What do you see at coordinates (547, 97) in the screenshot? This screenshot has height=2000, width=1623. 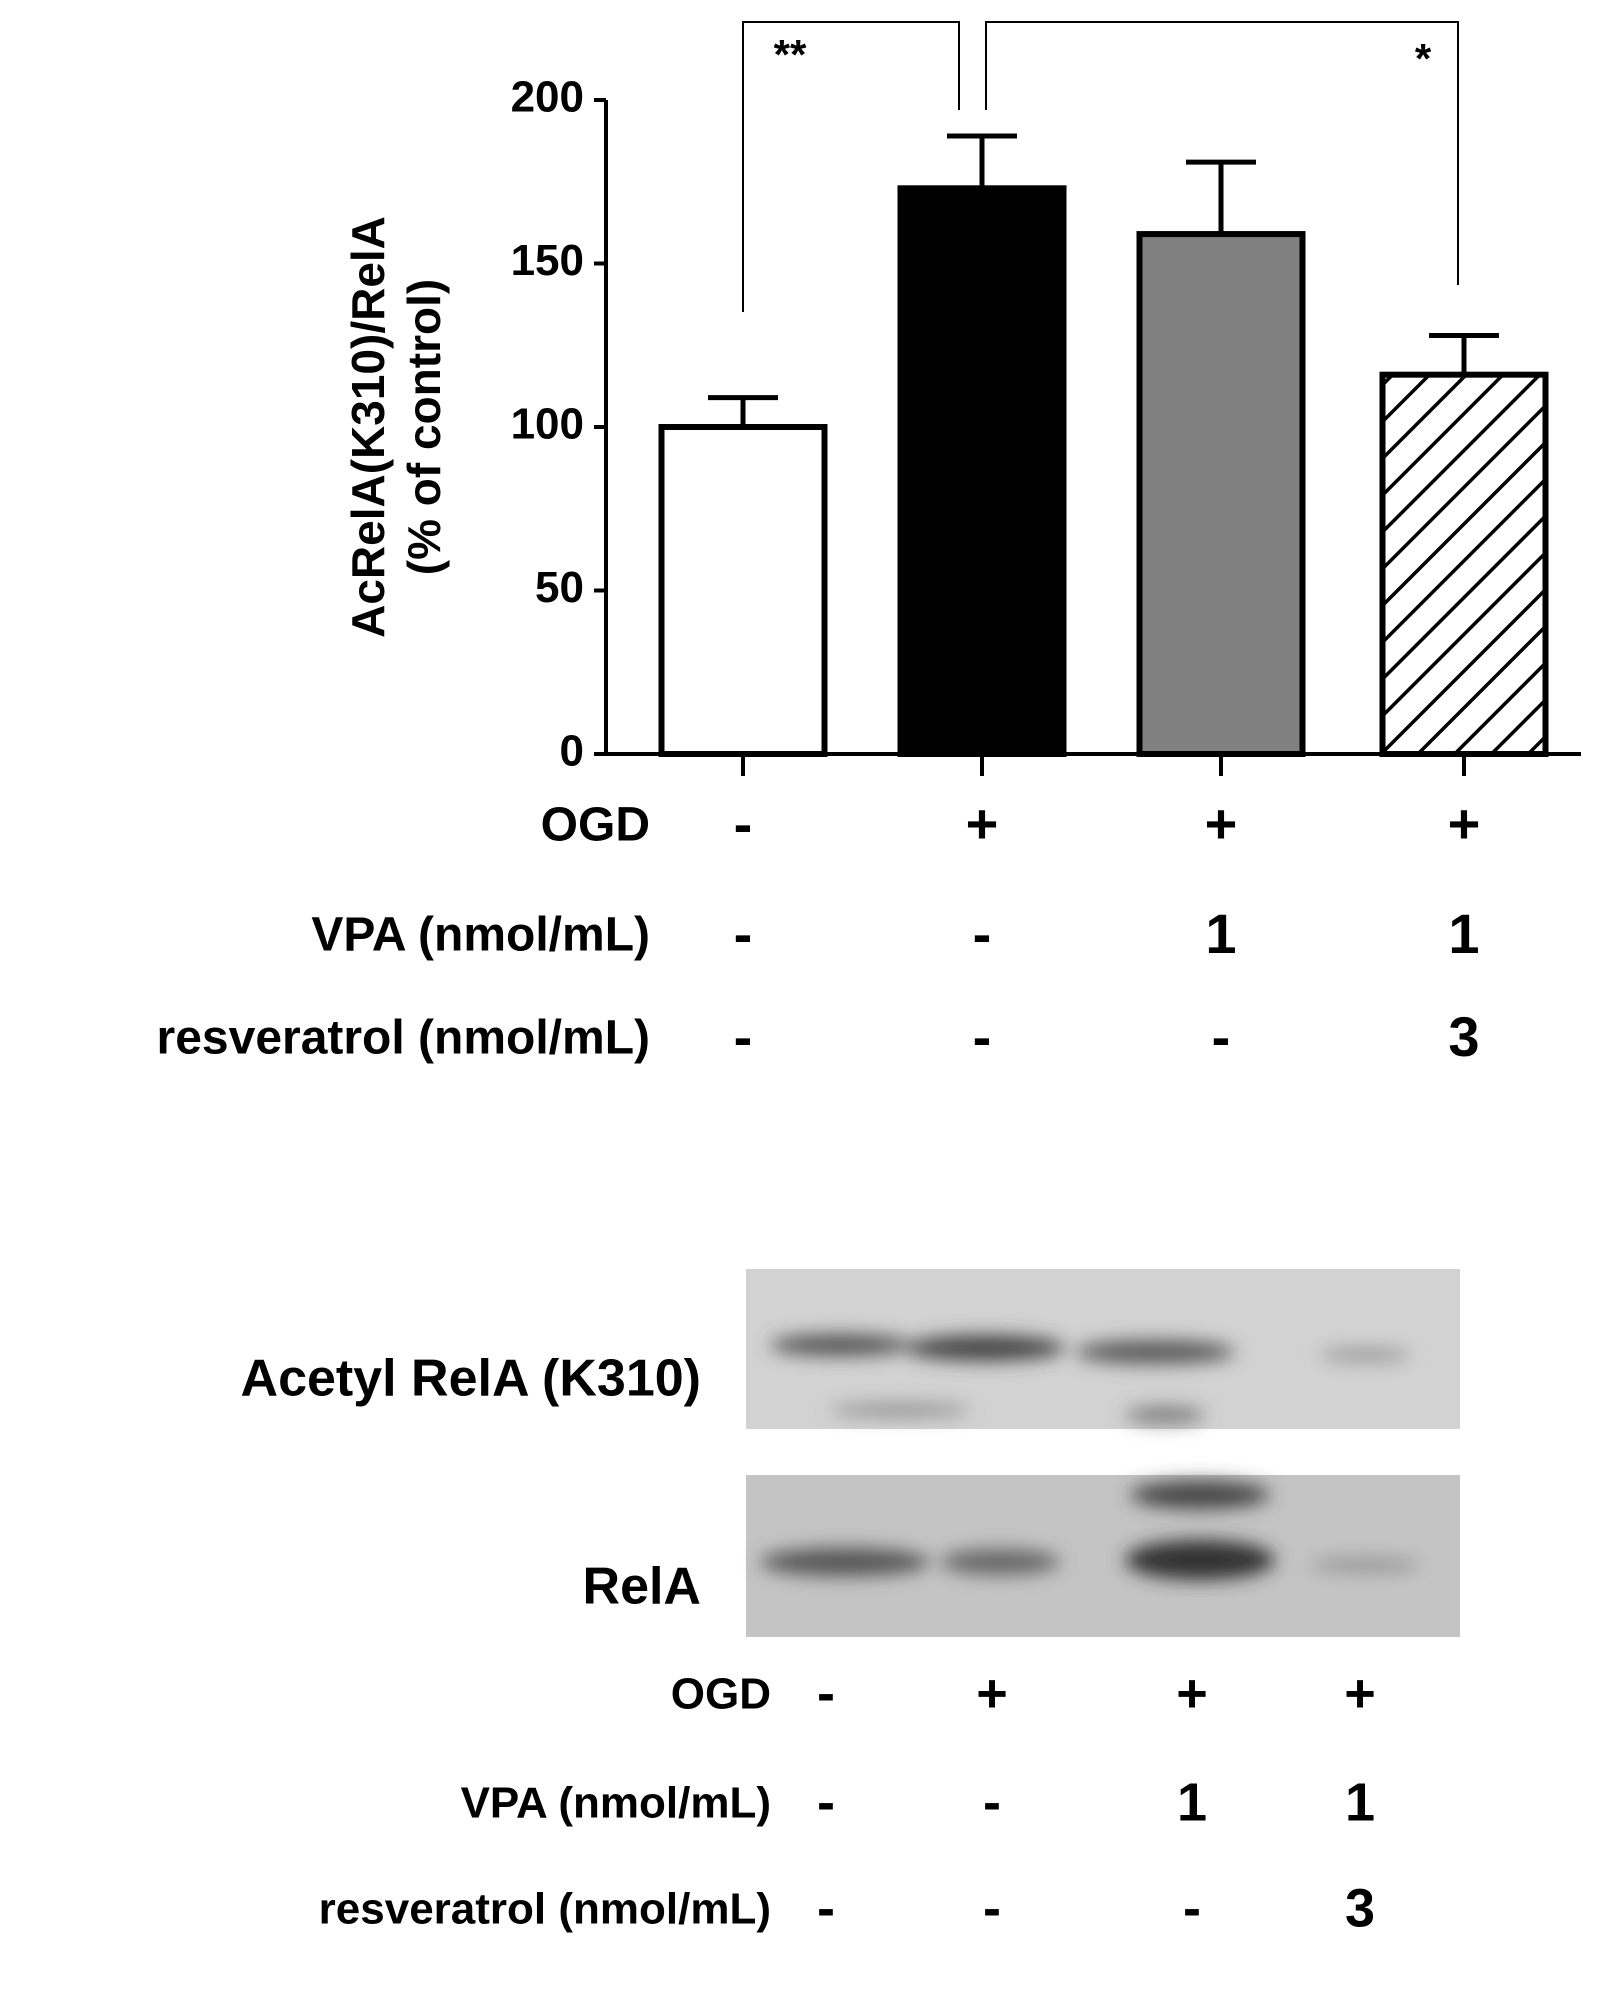 I see `y-tick-label: 200` at bounding box center [547, 97].